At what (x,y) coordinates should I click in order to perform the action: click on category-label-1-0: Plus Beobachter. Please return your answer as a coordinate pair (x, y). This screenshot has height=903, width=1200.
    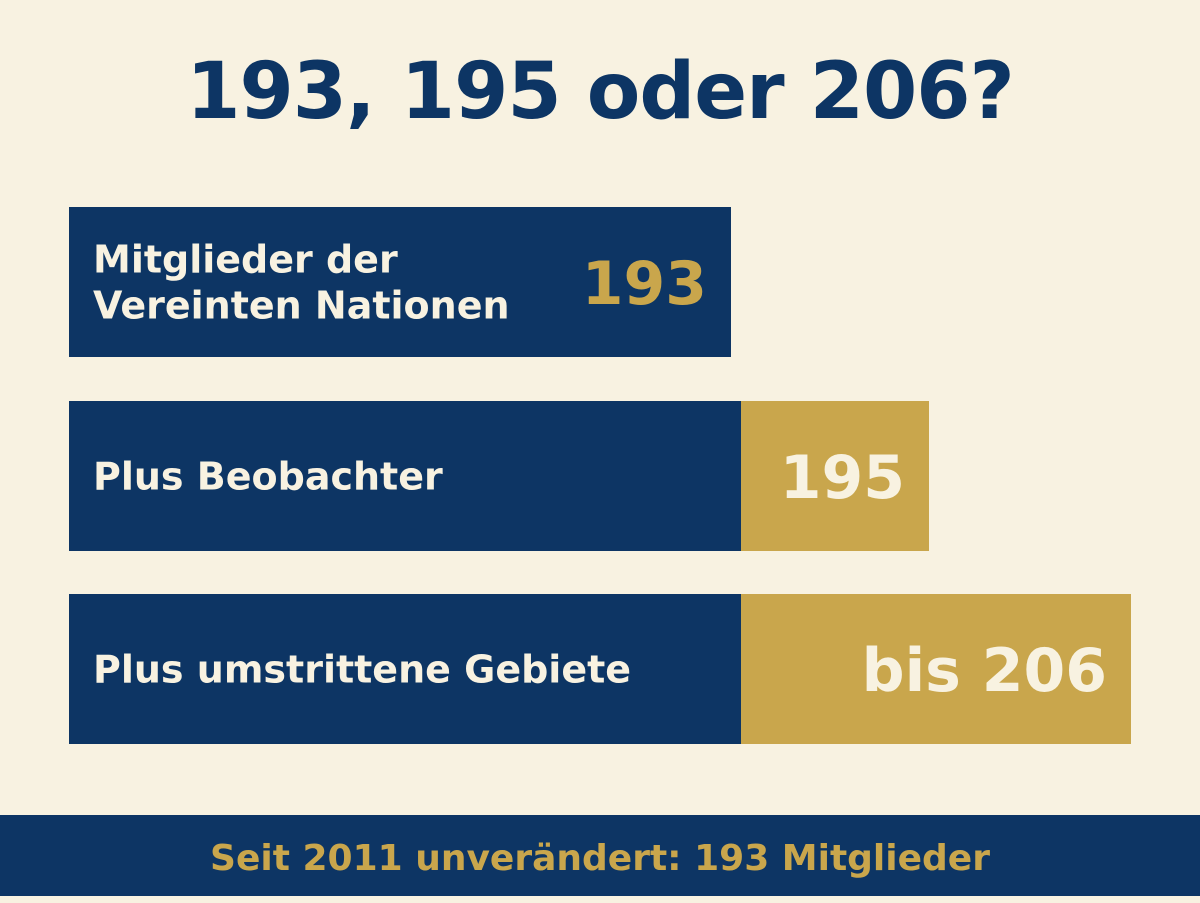
    Looking at the image, I should click on (268, 477).